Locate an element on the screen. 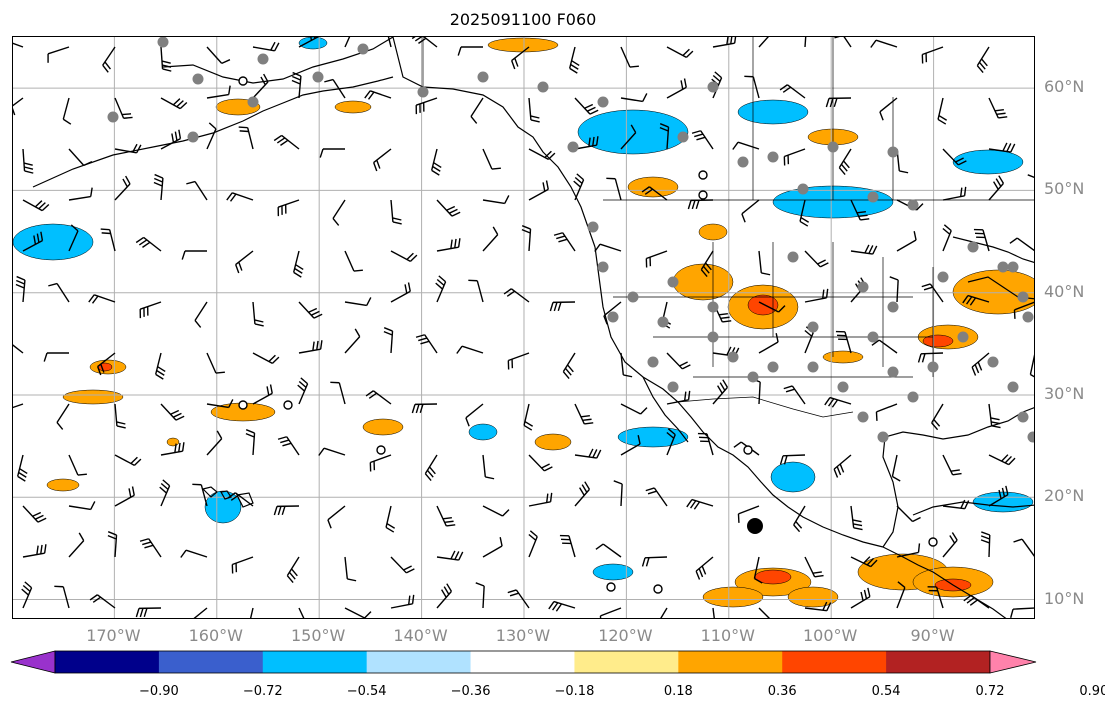  lon-label-5: 120°W is located at coordinates (625, 635).